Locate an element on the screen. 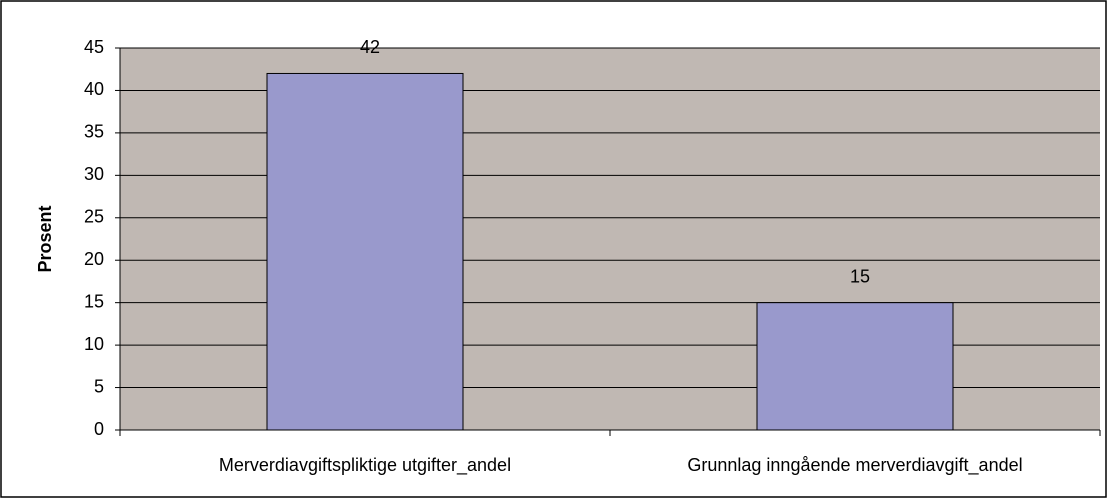  x-tick-label: Merverdiavgiftspliktige utgifter_andel is located at coordinates (365, 465).